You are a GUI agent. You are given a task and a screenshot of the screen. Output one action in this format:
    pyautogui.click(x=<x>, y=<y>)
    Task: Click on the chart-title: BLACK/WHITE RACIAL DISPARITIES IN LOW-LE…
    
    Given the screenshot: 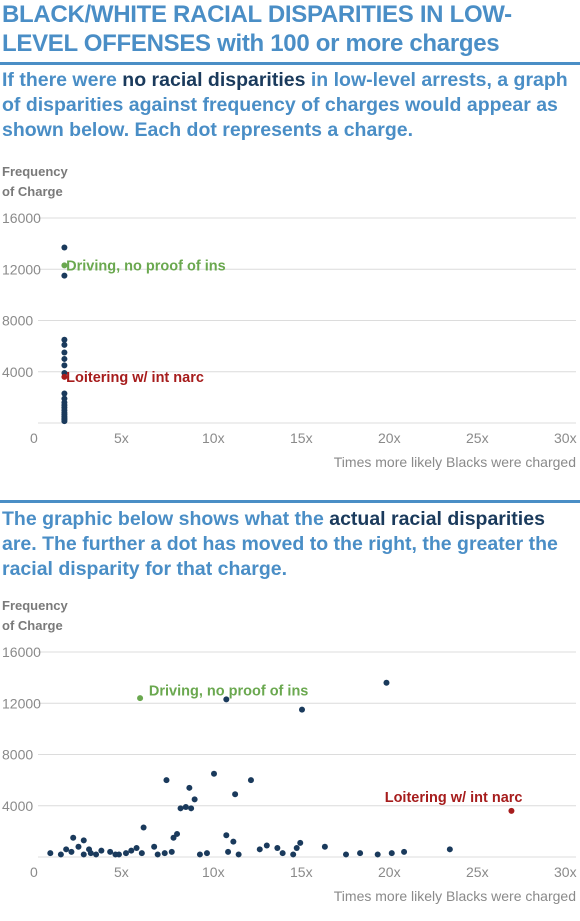 What is the action you would take?
    pyautogui.click(x=257, y=29)
    